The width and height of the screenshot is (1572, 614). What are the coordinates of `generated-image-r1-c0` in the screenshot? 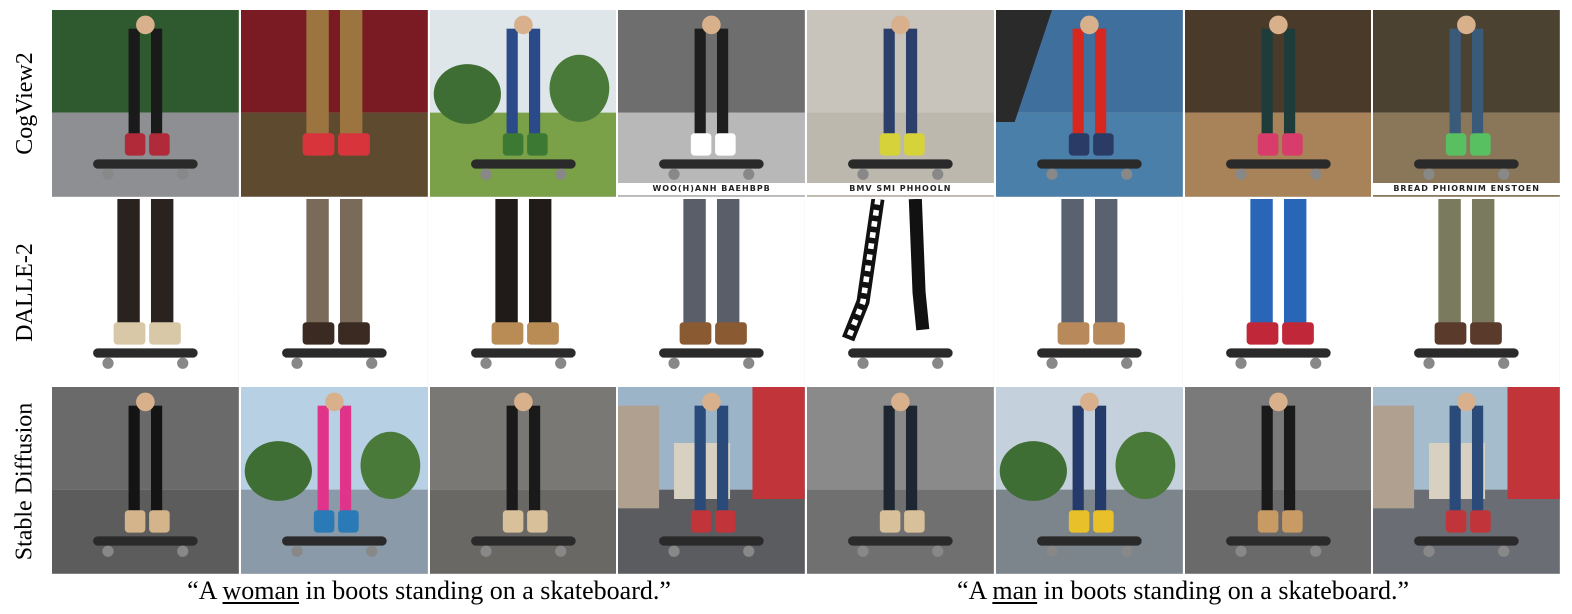 It's located at (145, 292).